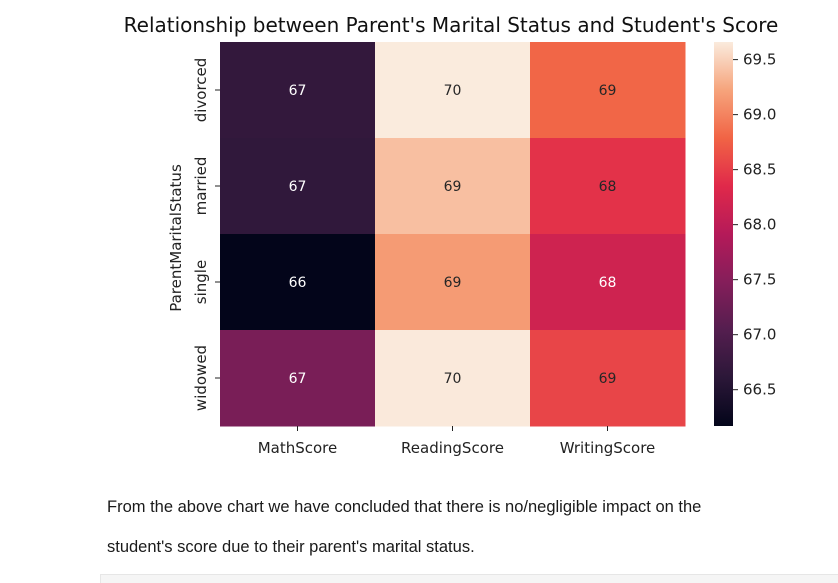 The height and width of the screenshot is (583, 838). What do you see at coordinates (201, 282) in the screenshot?
I see `y-tick-label: single` at bounding box center [201, 282].